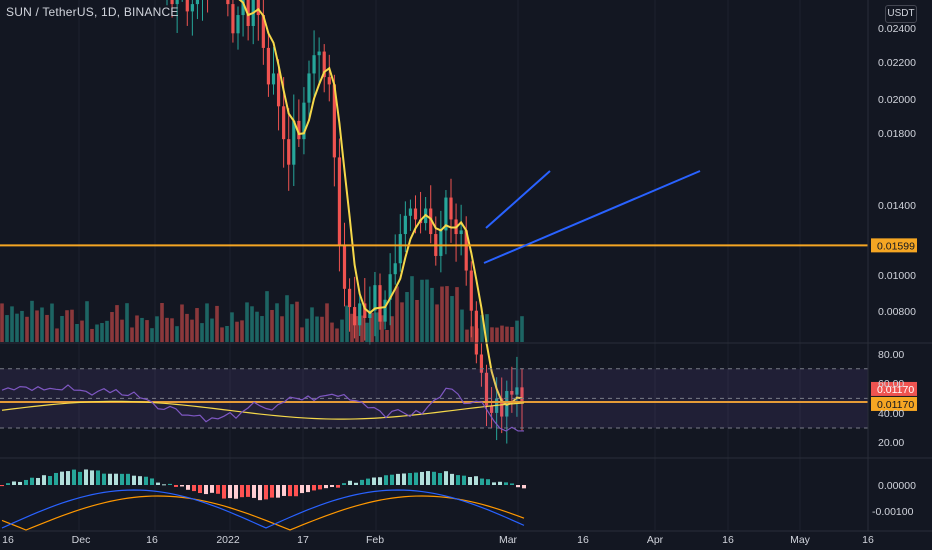 This screenshot has width=932, height=550. What do you see at coordinates (438, 540) in the screenshot?
I see `time-axis: 16 Dec 16 2022 17 Feb Mar 16 Apr 16 May 16` at bounding box center [438, 540].